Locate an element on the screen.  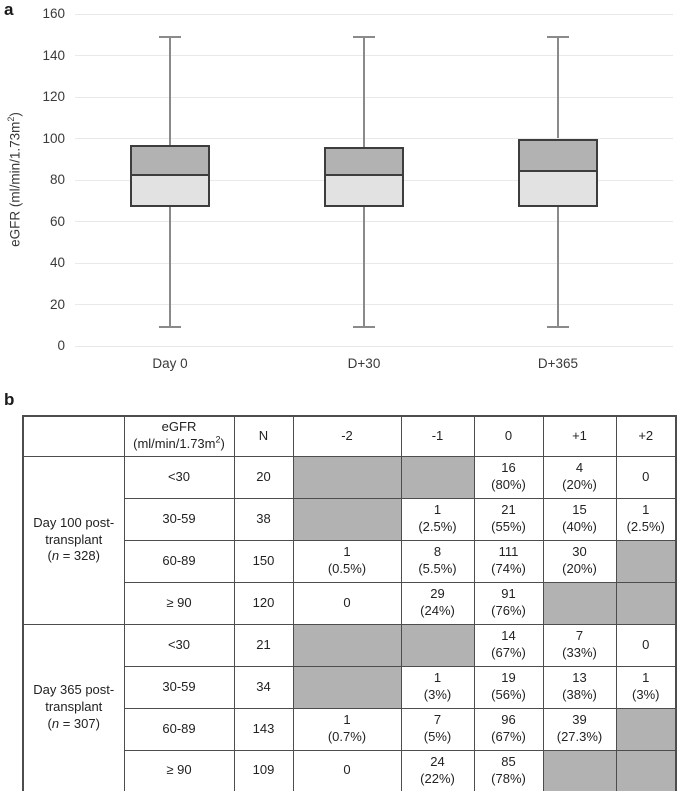
shift-cell: 7 (33%) is located at coordinates (579, 645).